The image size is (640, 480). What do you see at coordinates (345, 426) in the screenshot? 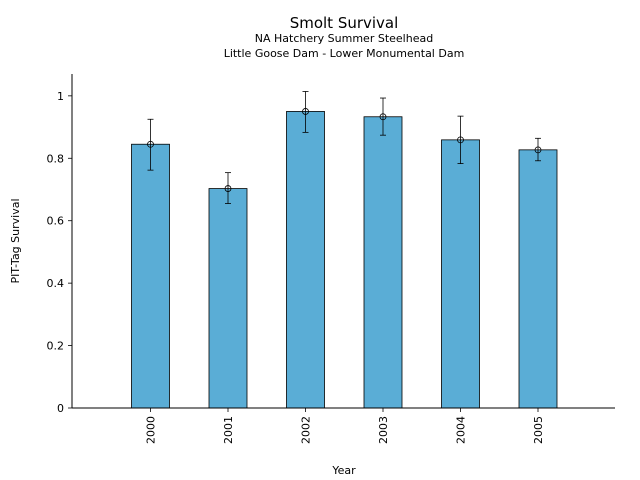
I see `x-ticks-group: 2000 2001 2002 2003 2004 2005` at bounding box center [345, 426].